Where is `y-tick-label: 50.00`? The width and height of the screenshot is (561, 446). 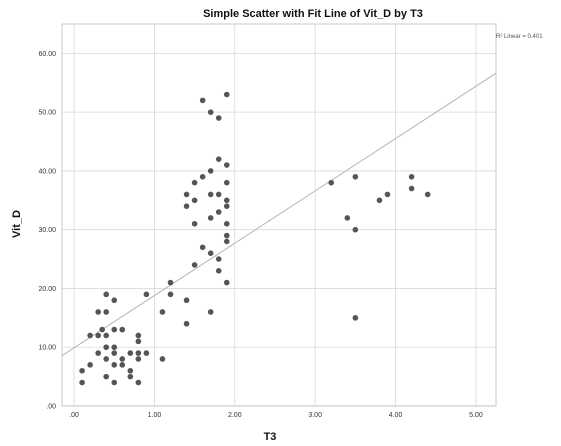
y-tick-label: 50.00 is located at coordinates (47, 113).